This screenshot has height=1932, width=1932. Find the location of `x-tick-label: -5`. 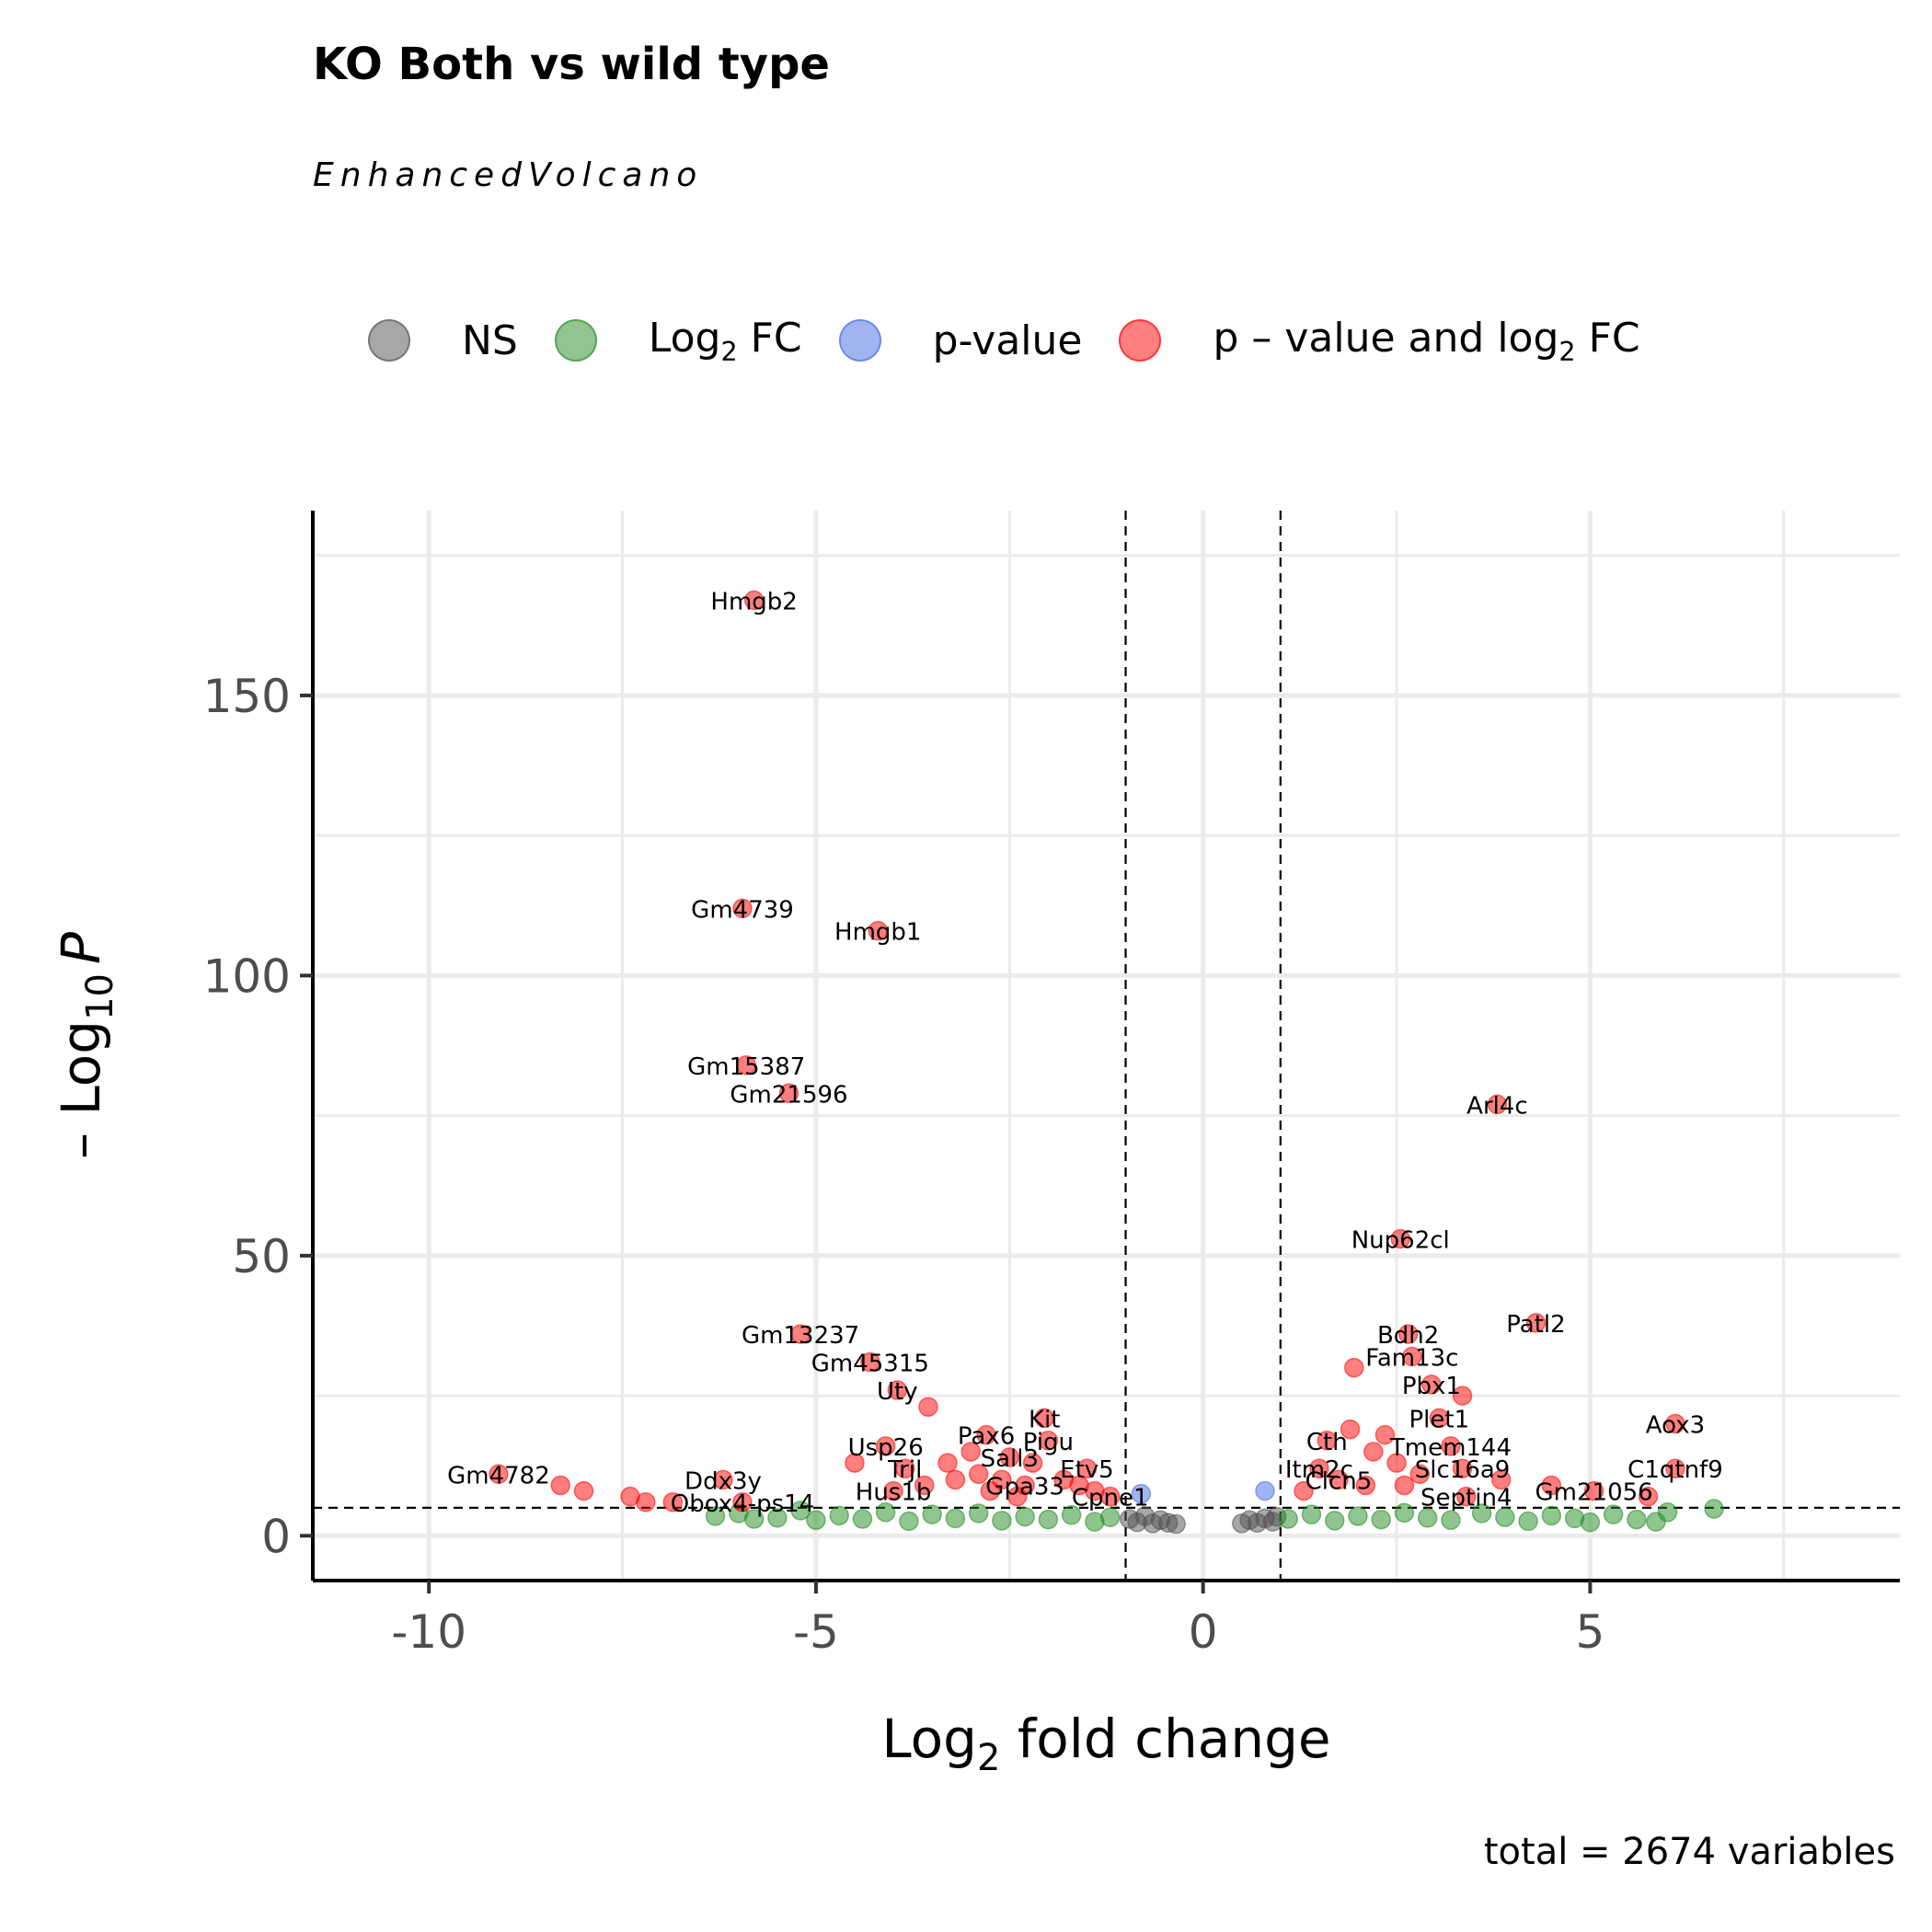

x-tick-label: -5 is located at coordinates (816, 1632).